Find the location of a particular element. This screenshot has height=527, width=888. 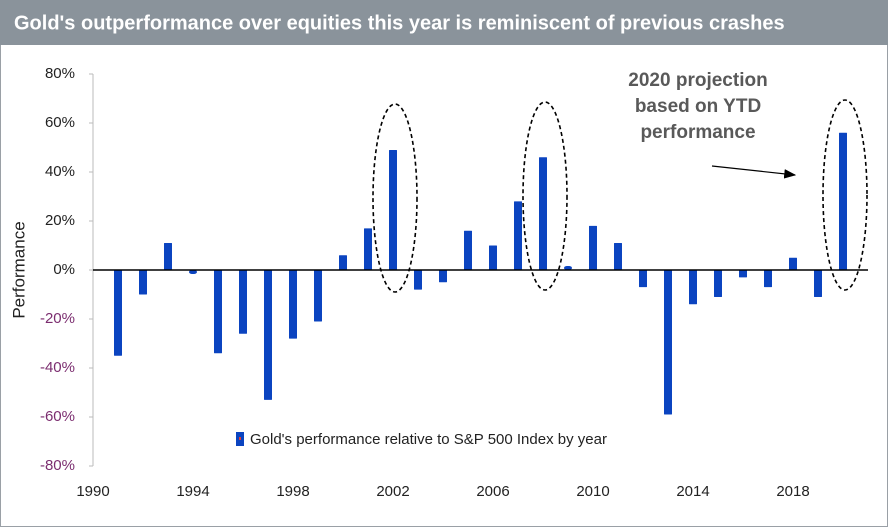

x-tick-label: 2010 is located at coordinates (592, 491).